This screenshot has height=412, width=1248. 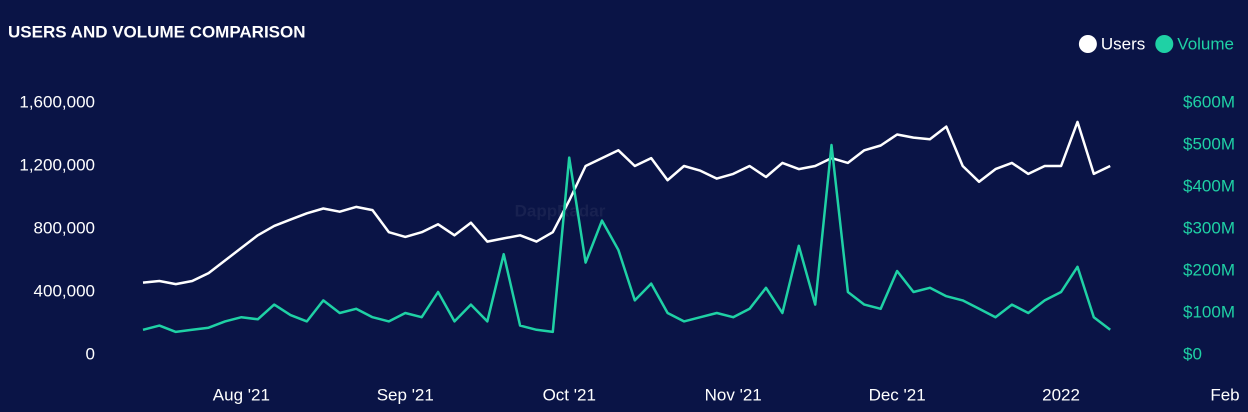 I want to click on y-tick-label: 1,600,000, so click(x=57, y=101).